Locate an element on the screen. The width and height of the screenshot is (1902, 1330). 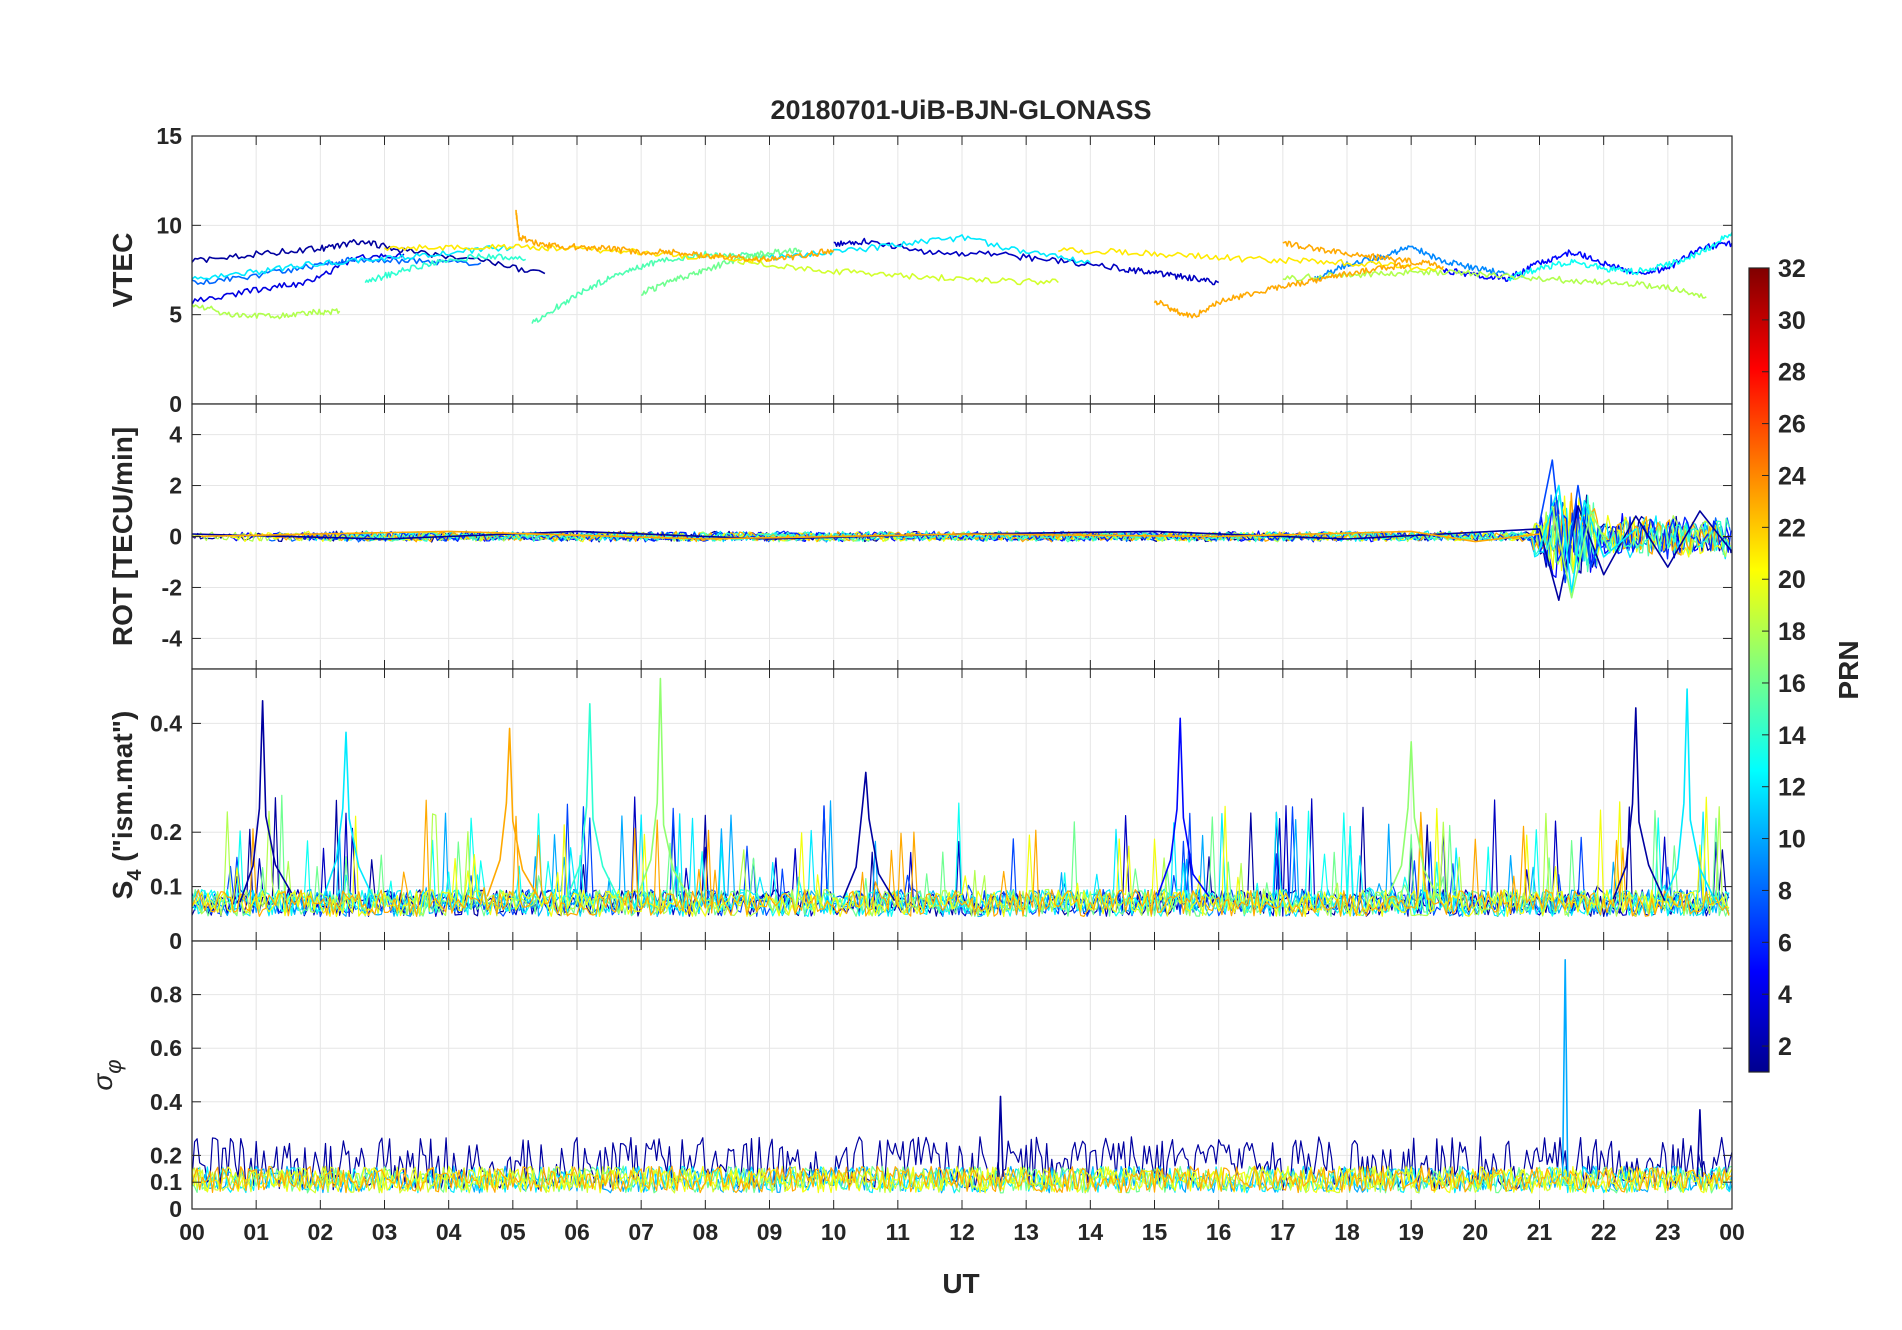
colorbar-tick-label: 12 is located at coordinates (1792, 788).